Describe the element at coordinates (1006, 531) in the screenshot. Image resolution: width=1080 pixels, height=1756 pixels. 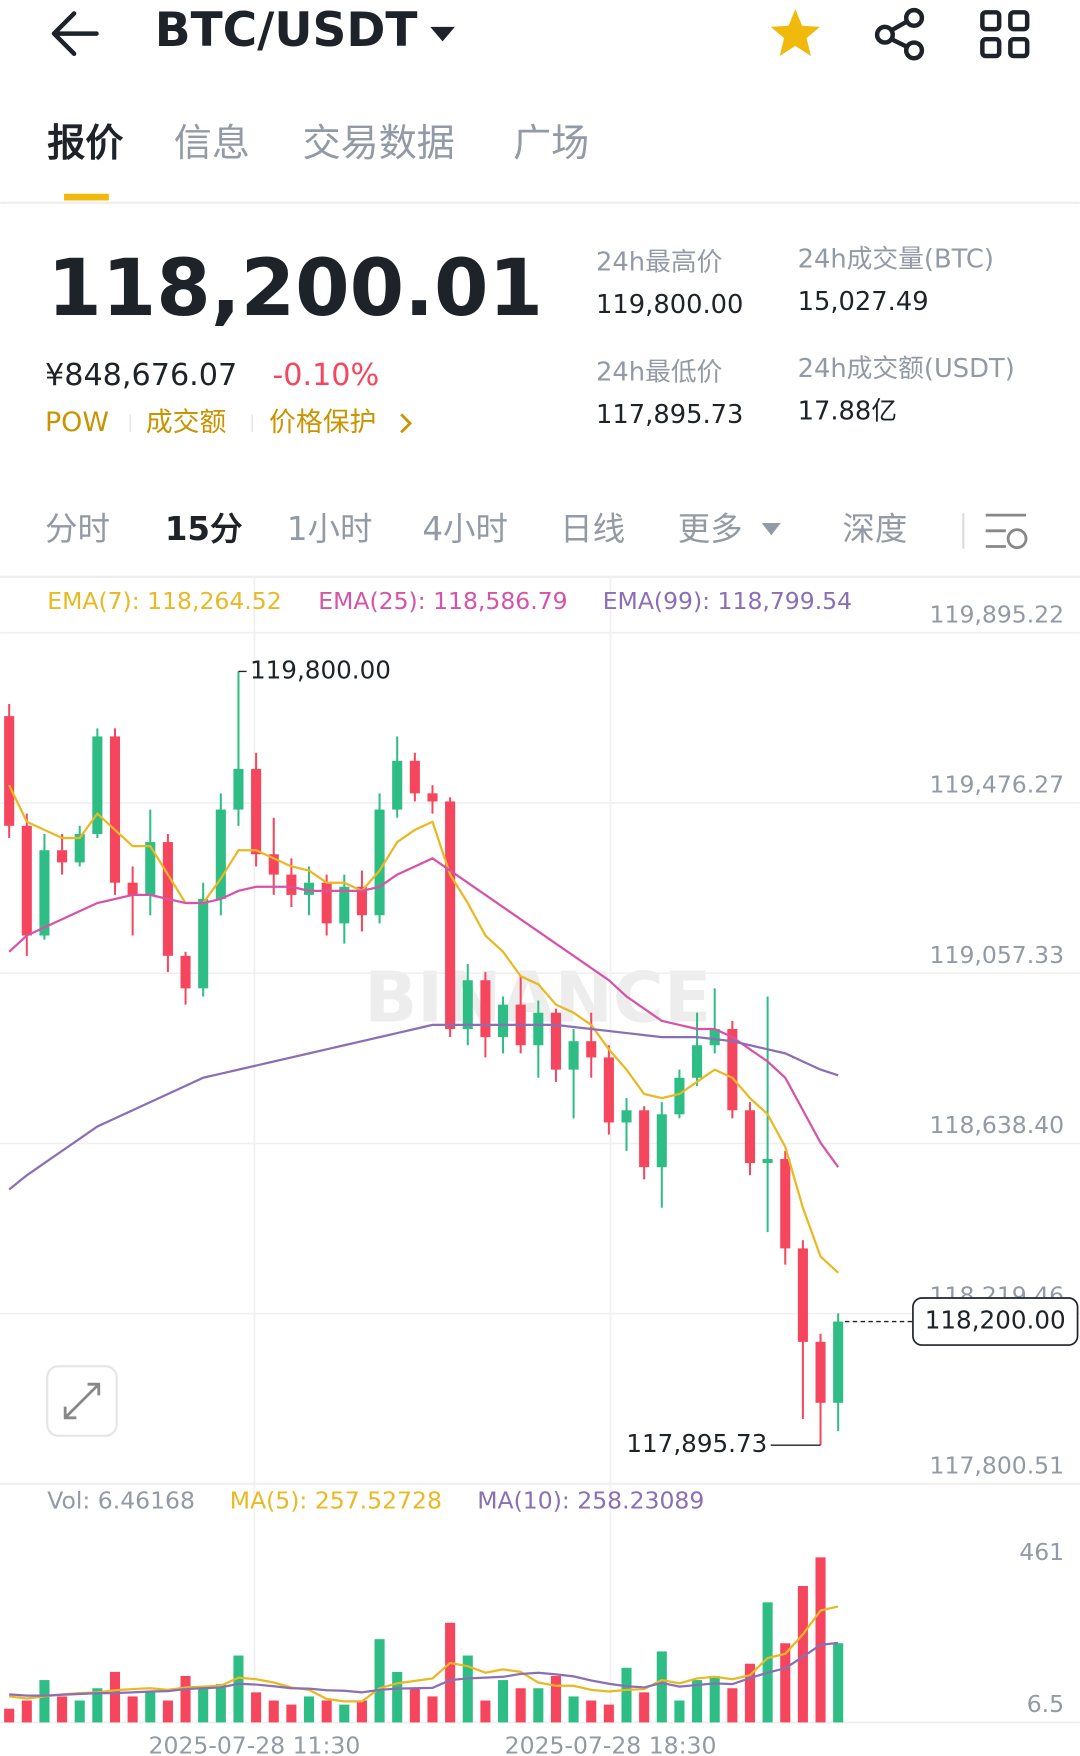
I see `chart-settings` at that location.